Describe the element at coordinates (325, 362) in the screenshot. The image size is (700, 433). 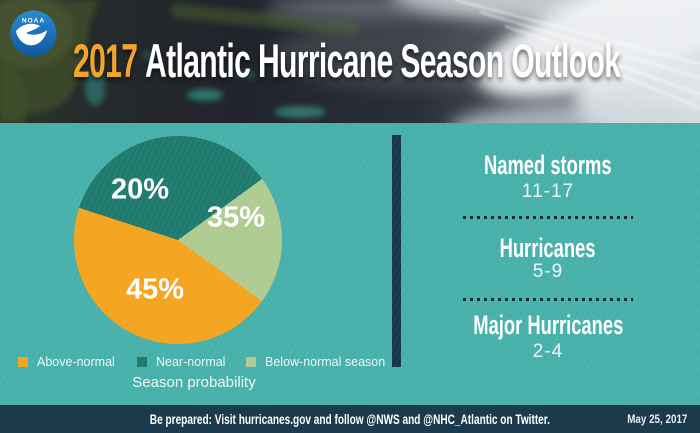
I see `legend-label-below-normal: Below-normal season` at that location.